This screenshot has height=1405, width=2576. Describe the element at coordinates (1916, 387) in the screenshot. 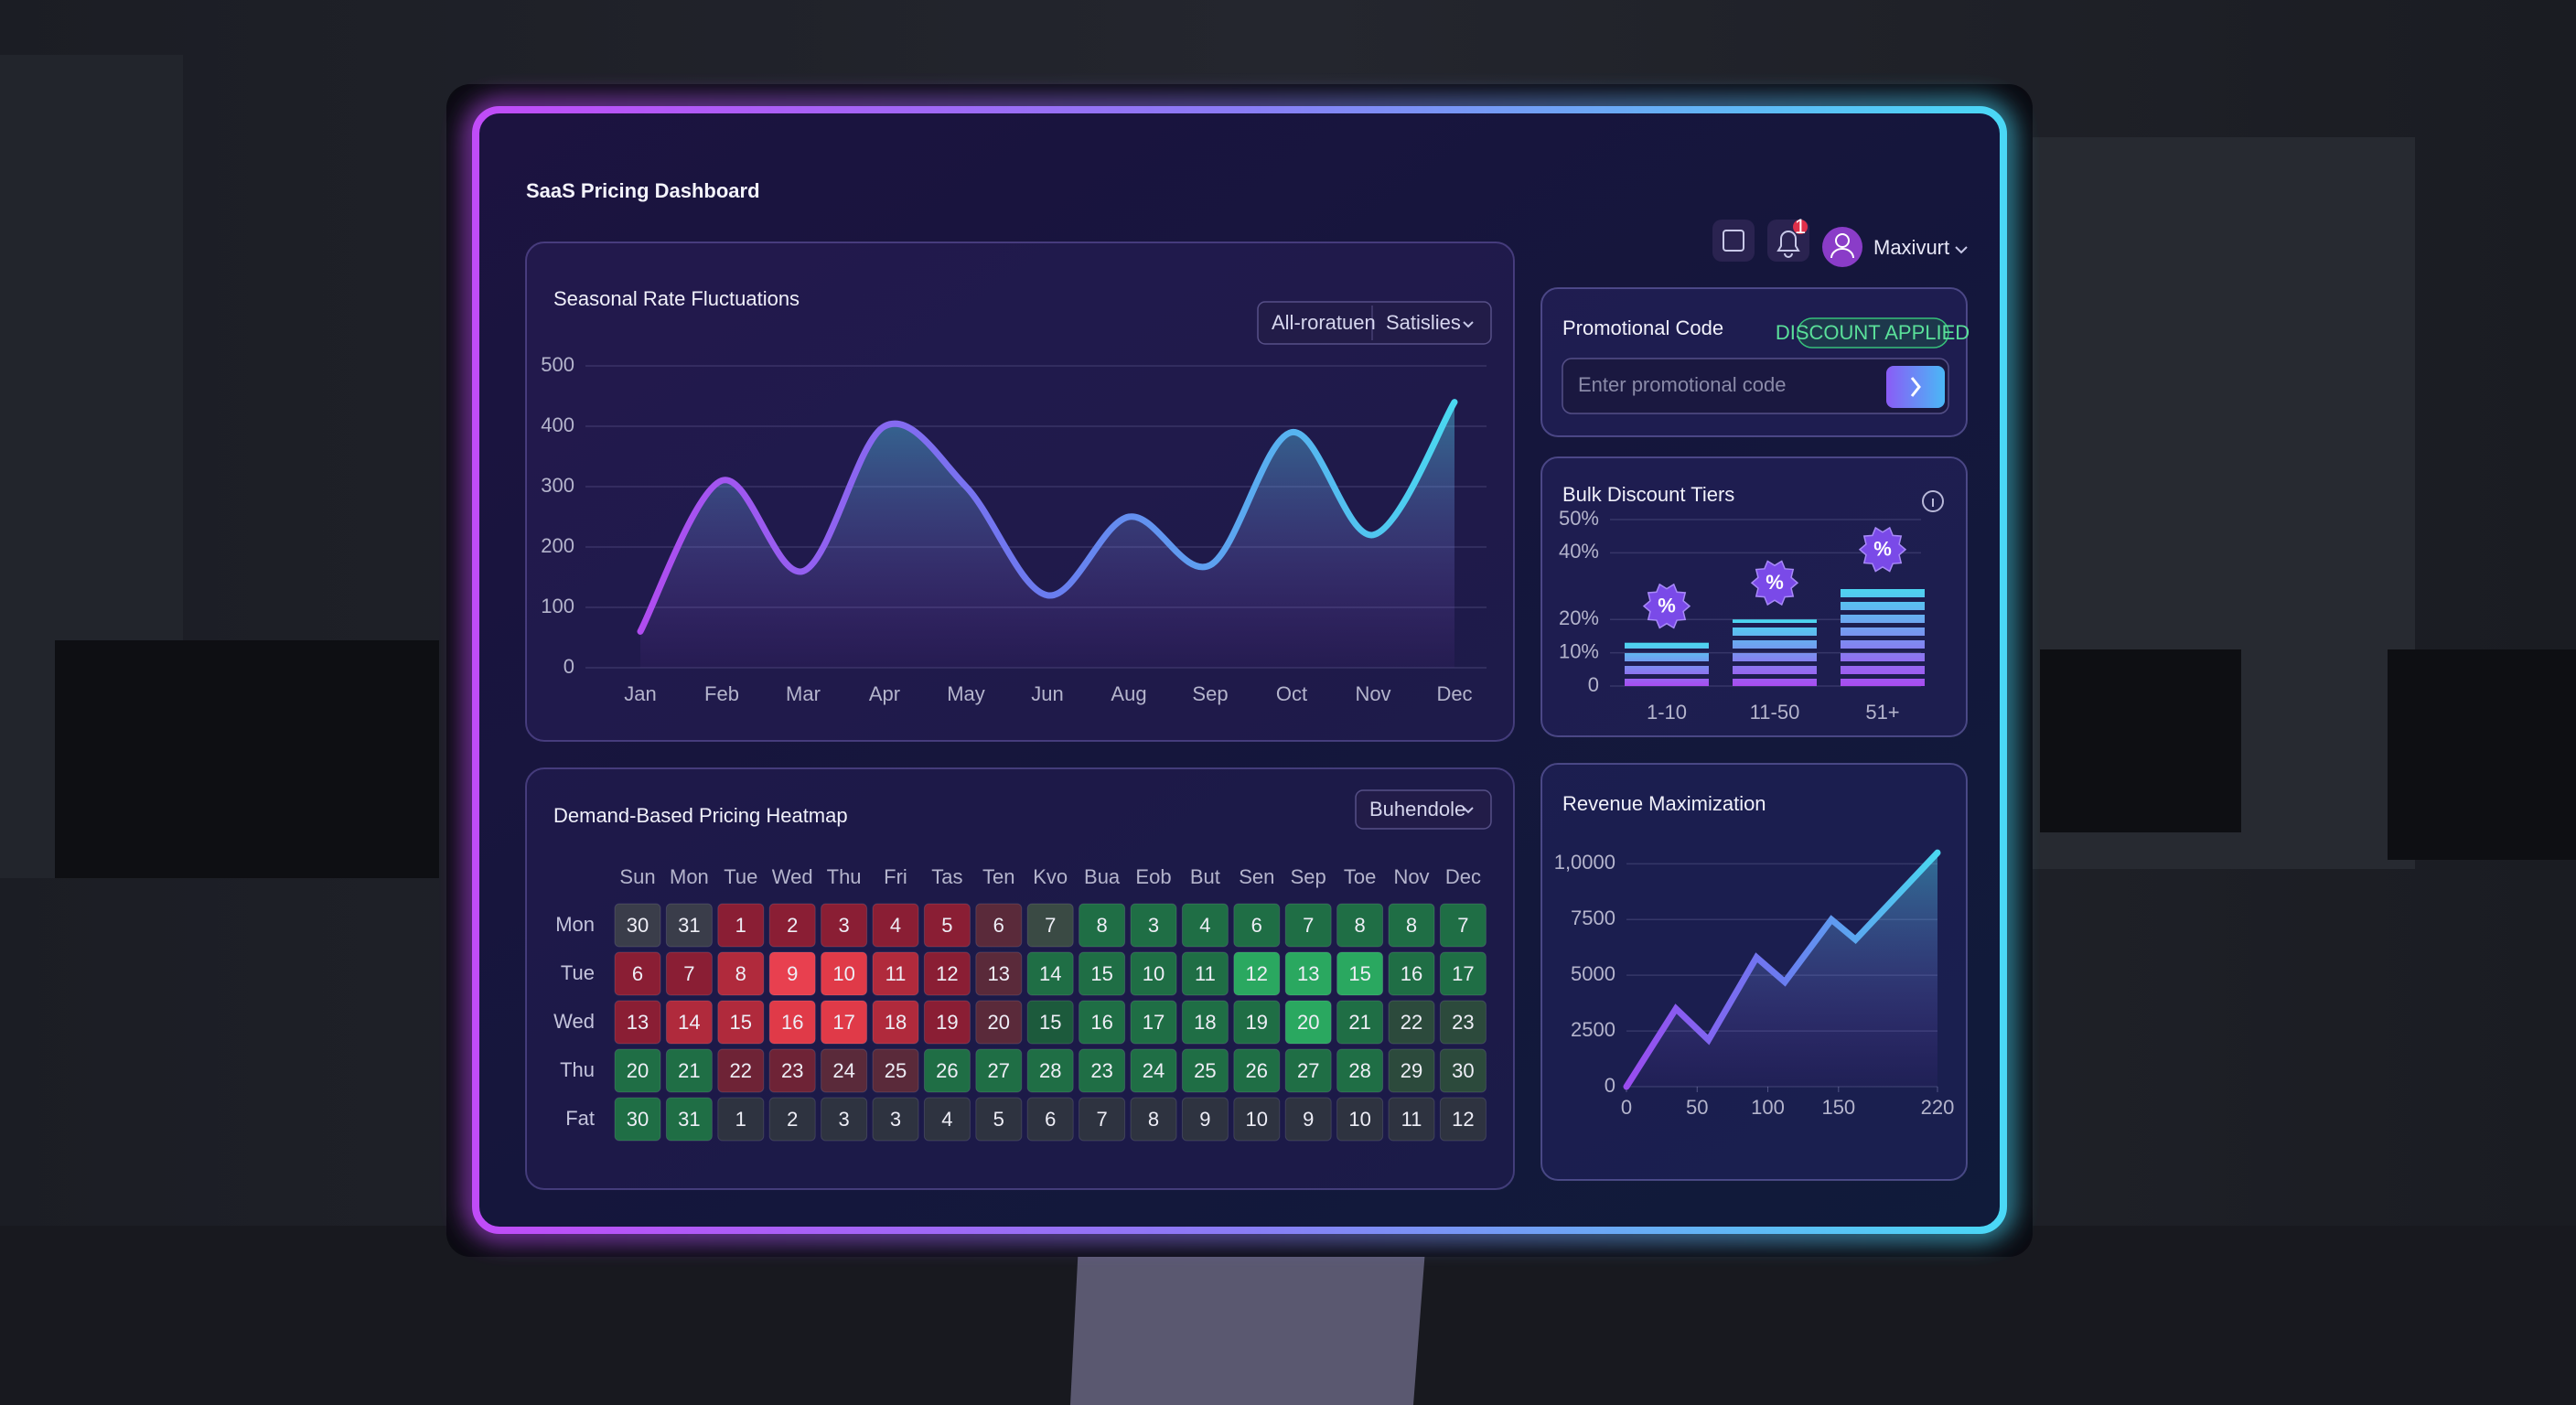

I see `apply-button` at that location.